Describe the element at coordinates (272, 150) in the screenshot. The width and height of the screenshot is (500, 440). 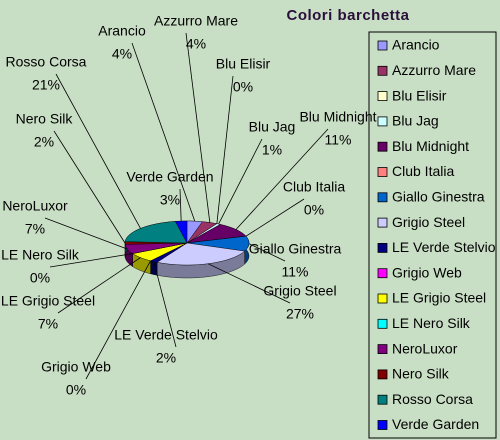
I see `data-label-value: 1%` at that location.